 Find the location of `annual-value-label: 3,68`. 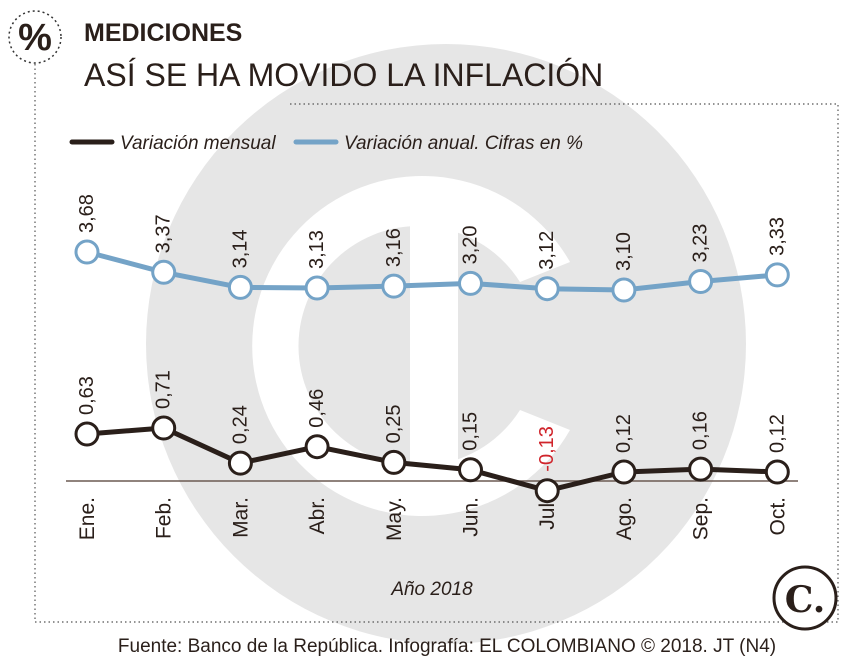

annual-value-label: 3,68 is located at coordinates (87, 213).